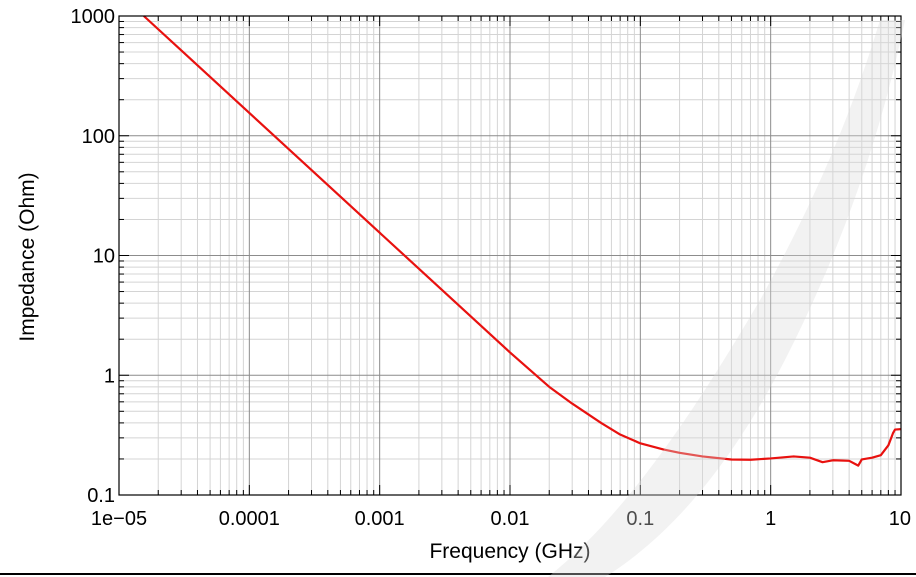 This screenshot has height=577, width=916. What do you see at coordinates (509, 551) in the screenshot?
I see `x-axis-label: Frequency (GHz)` at bounding box center [509, 551].